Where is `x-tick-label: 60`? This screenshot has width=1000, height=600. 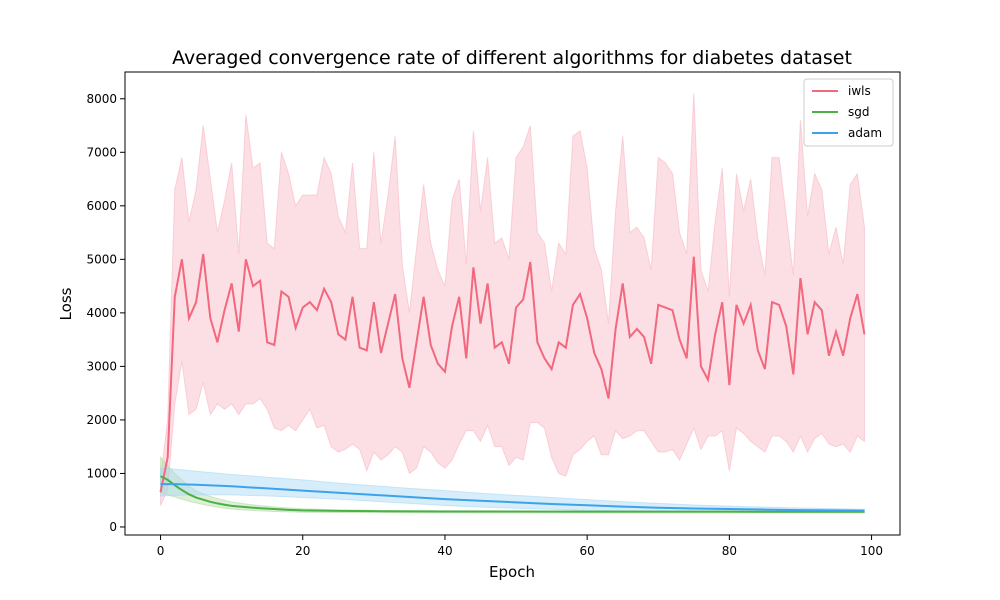 x-tick-label: 60 is located at coordinates (587, 551).